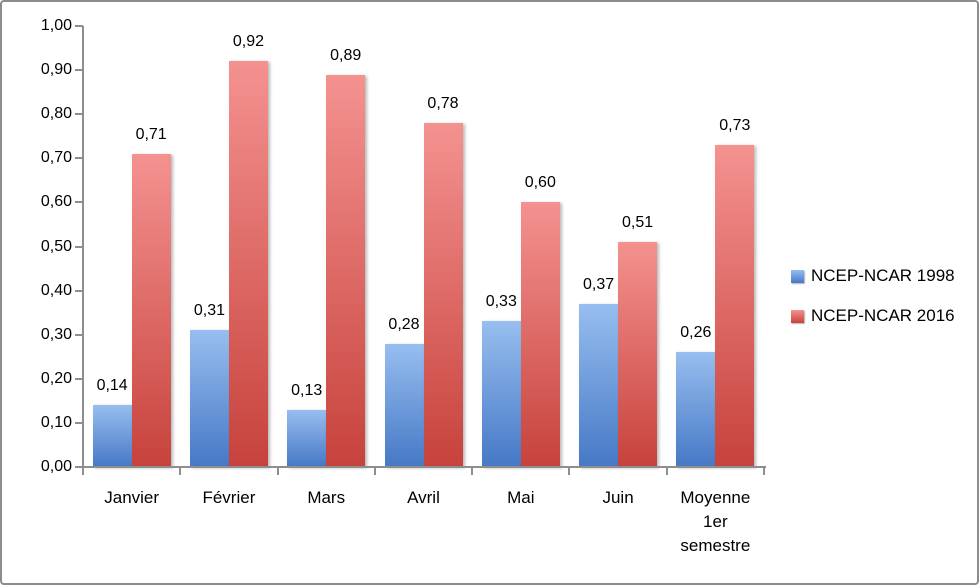  Describe the element at coordinates (248, 41) in the screenshot. I see `bar-value-label-ncep-ncar-2016-f-vrier: 0,92` at that location.